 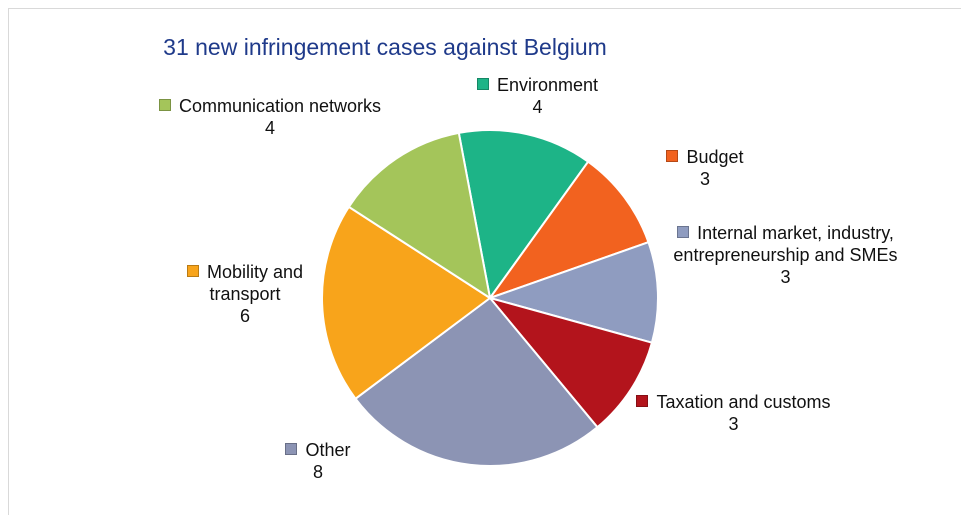 I want to click on value-label: 8, so click(x=317, y=472).